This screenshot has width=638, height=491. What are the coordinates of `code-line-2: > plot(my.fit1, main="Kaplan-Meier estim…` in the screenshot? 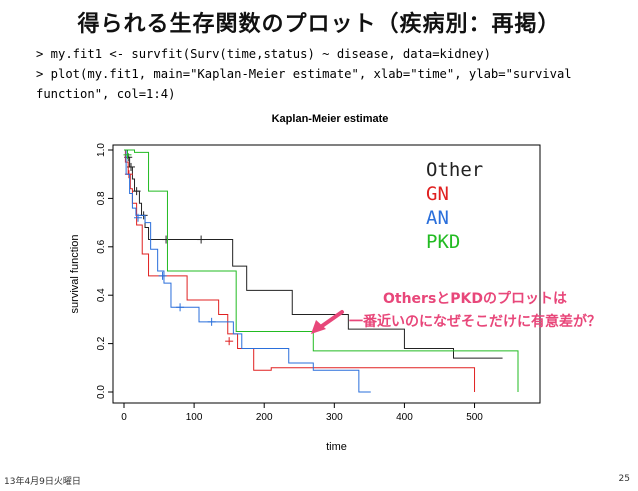 It's located at (304, 74).